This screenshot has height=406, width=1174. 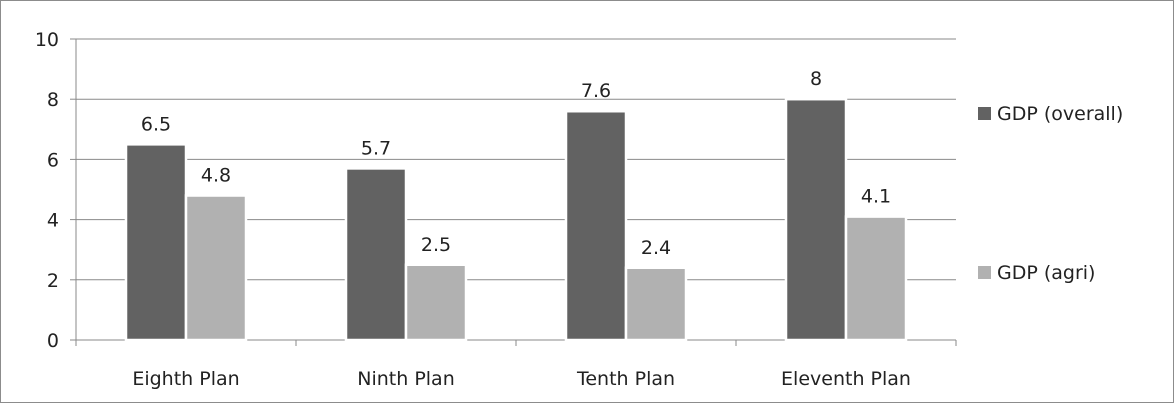 I want to click on data-label: 2.4, so click(x=656, y=248).